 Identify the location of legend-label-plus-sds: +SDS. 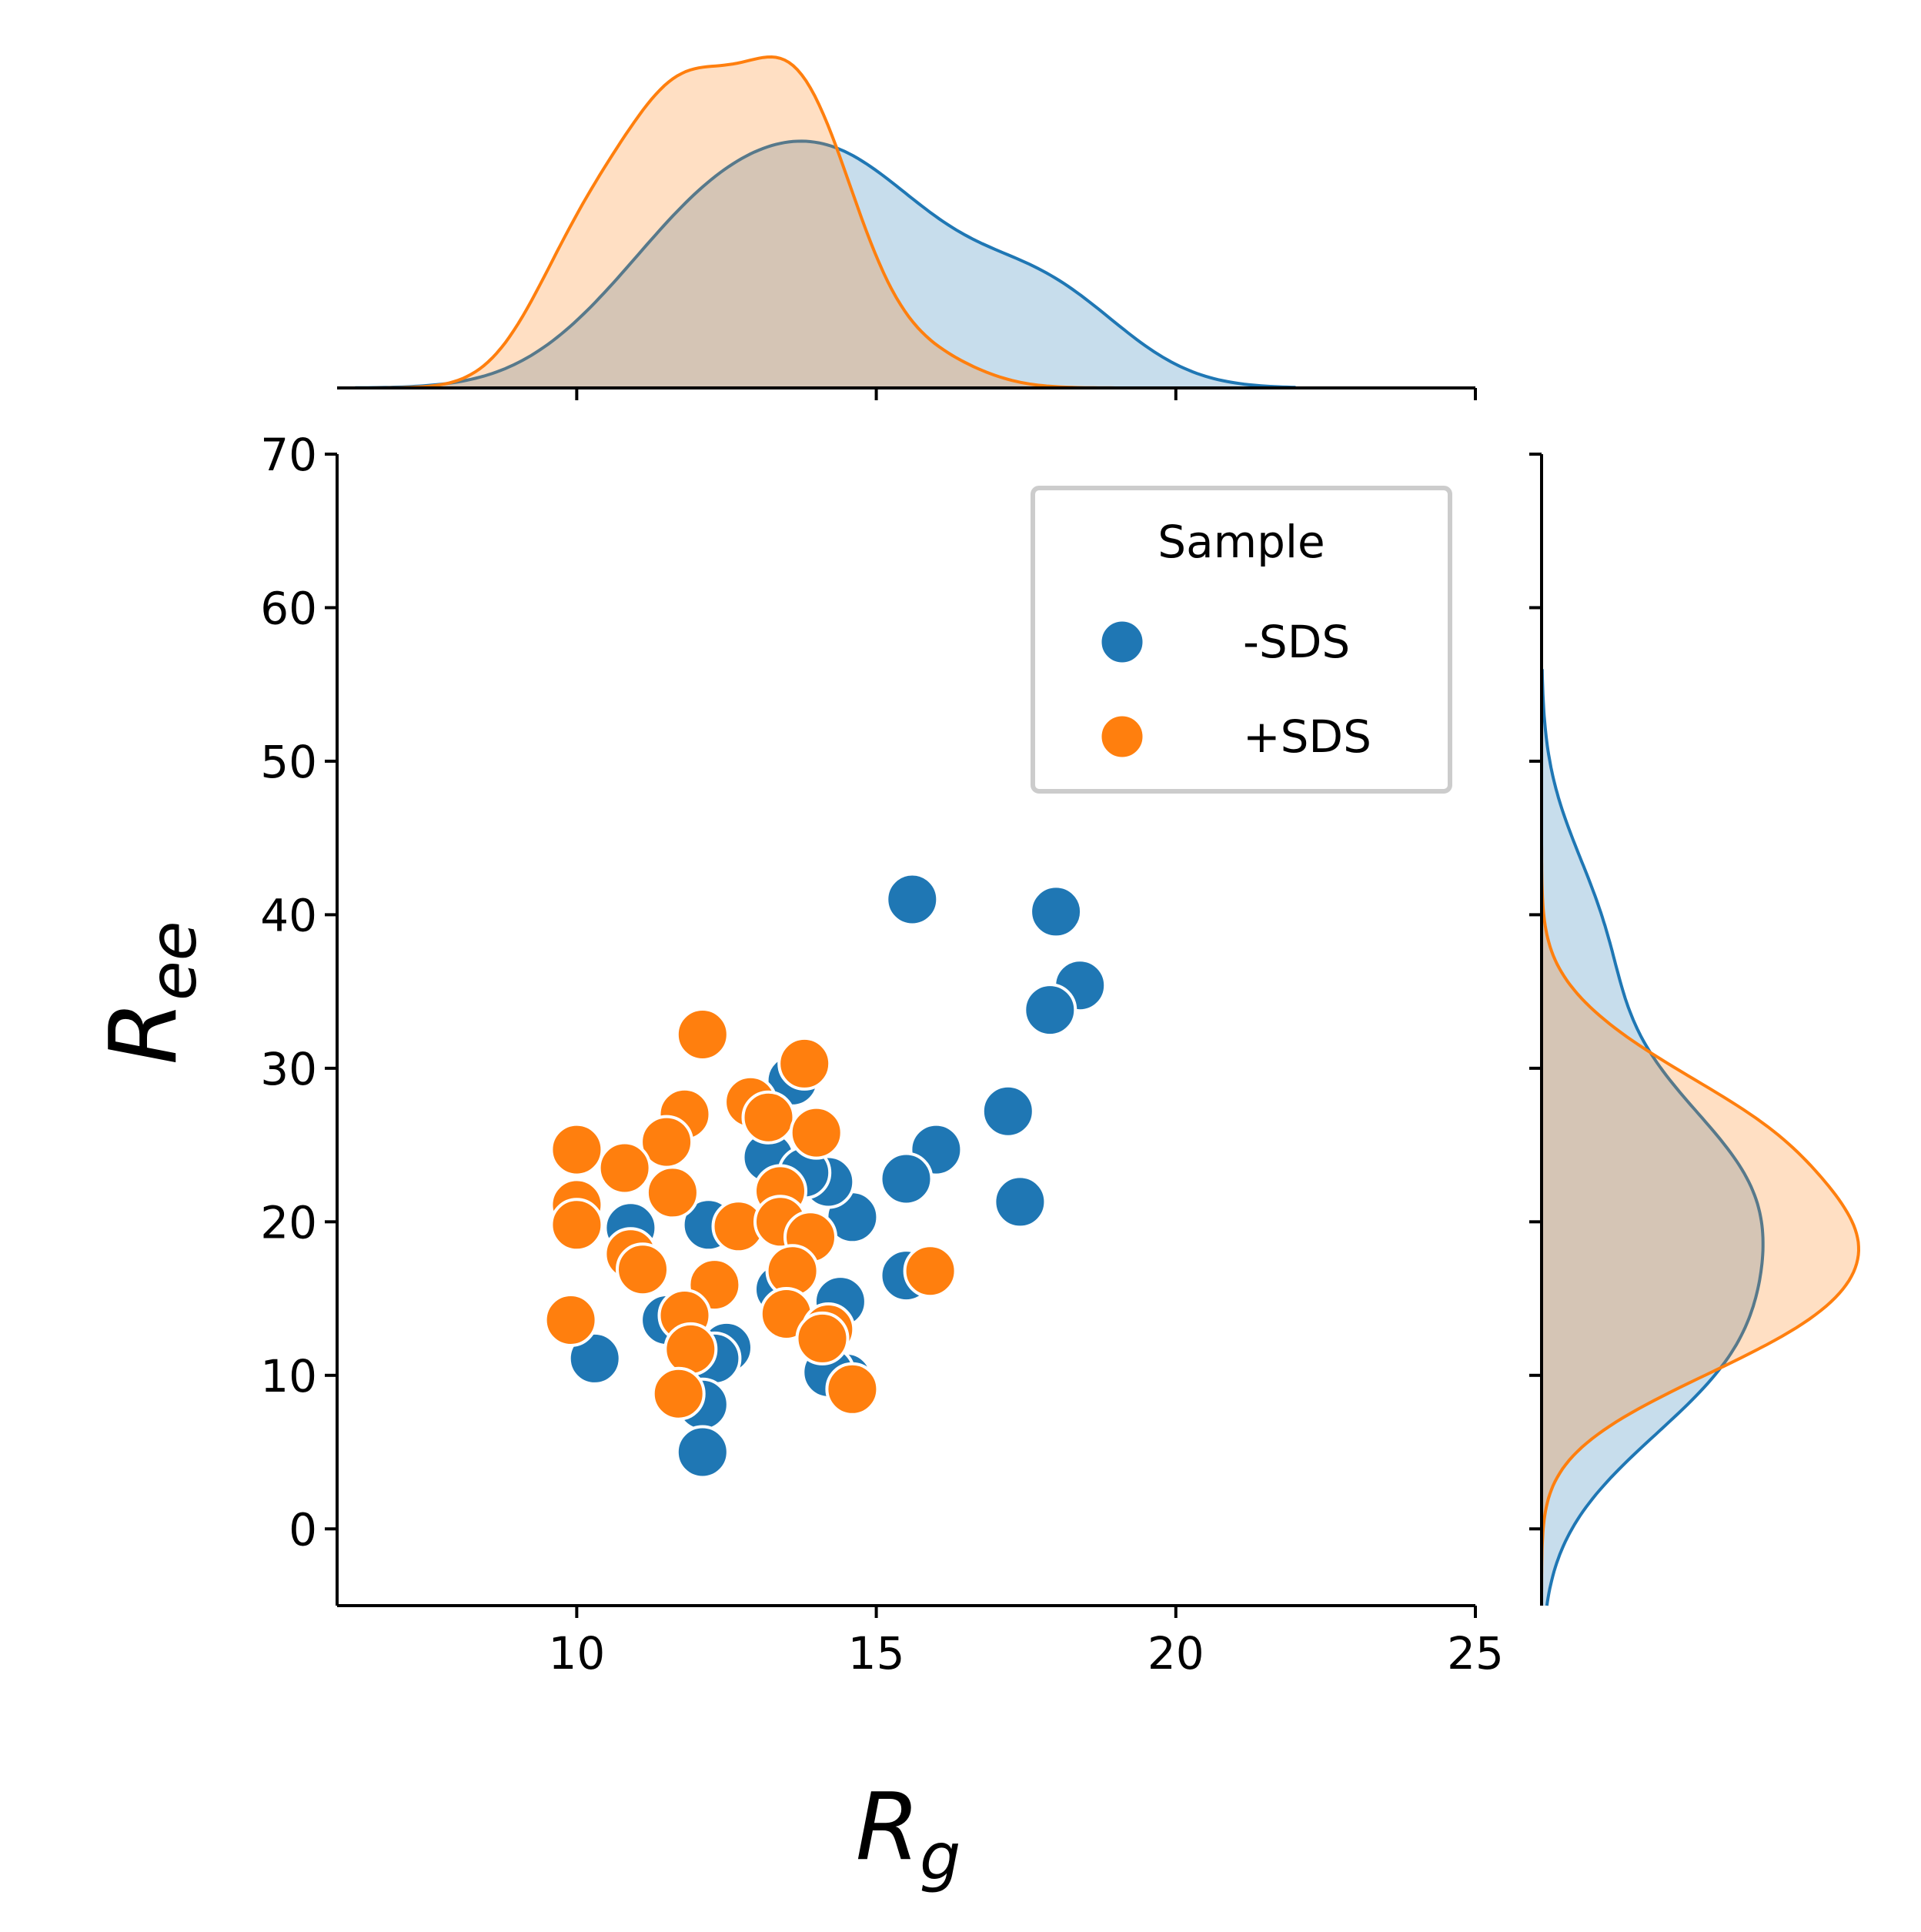
(1307, 736).